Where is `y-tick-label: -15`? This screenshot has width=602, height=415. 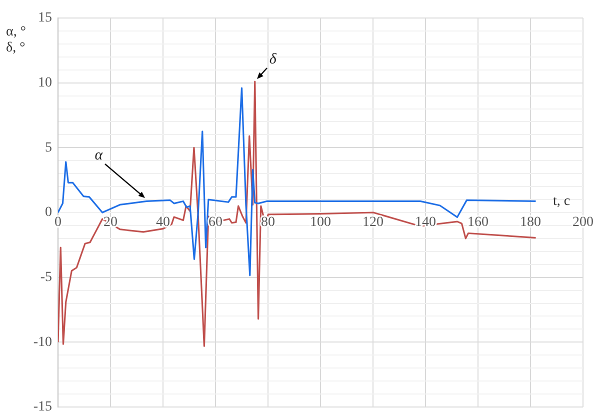
y-tick-label: -15 is located at coordinates (42, 407).